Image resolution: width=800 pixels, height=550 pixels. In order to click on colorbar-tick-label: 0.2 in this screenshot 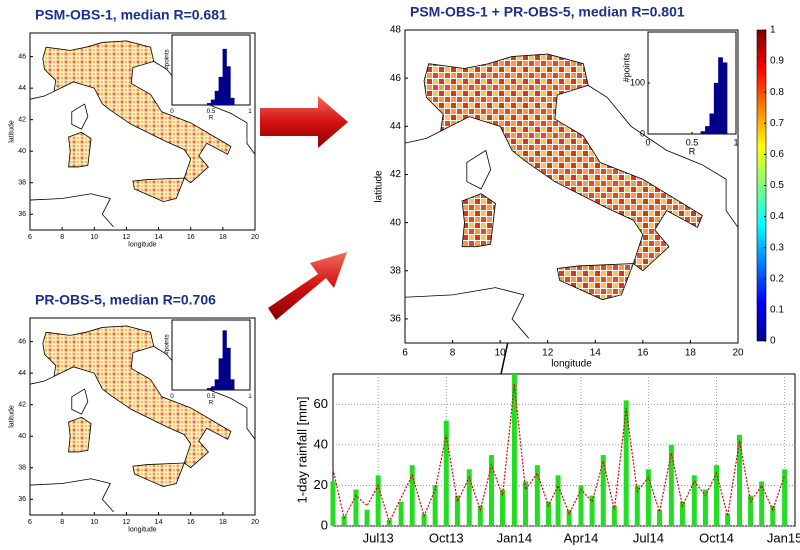, I will do `click(777, 278)`.